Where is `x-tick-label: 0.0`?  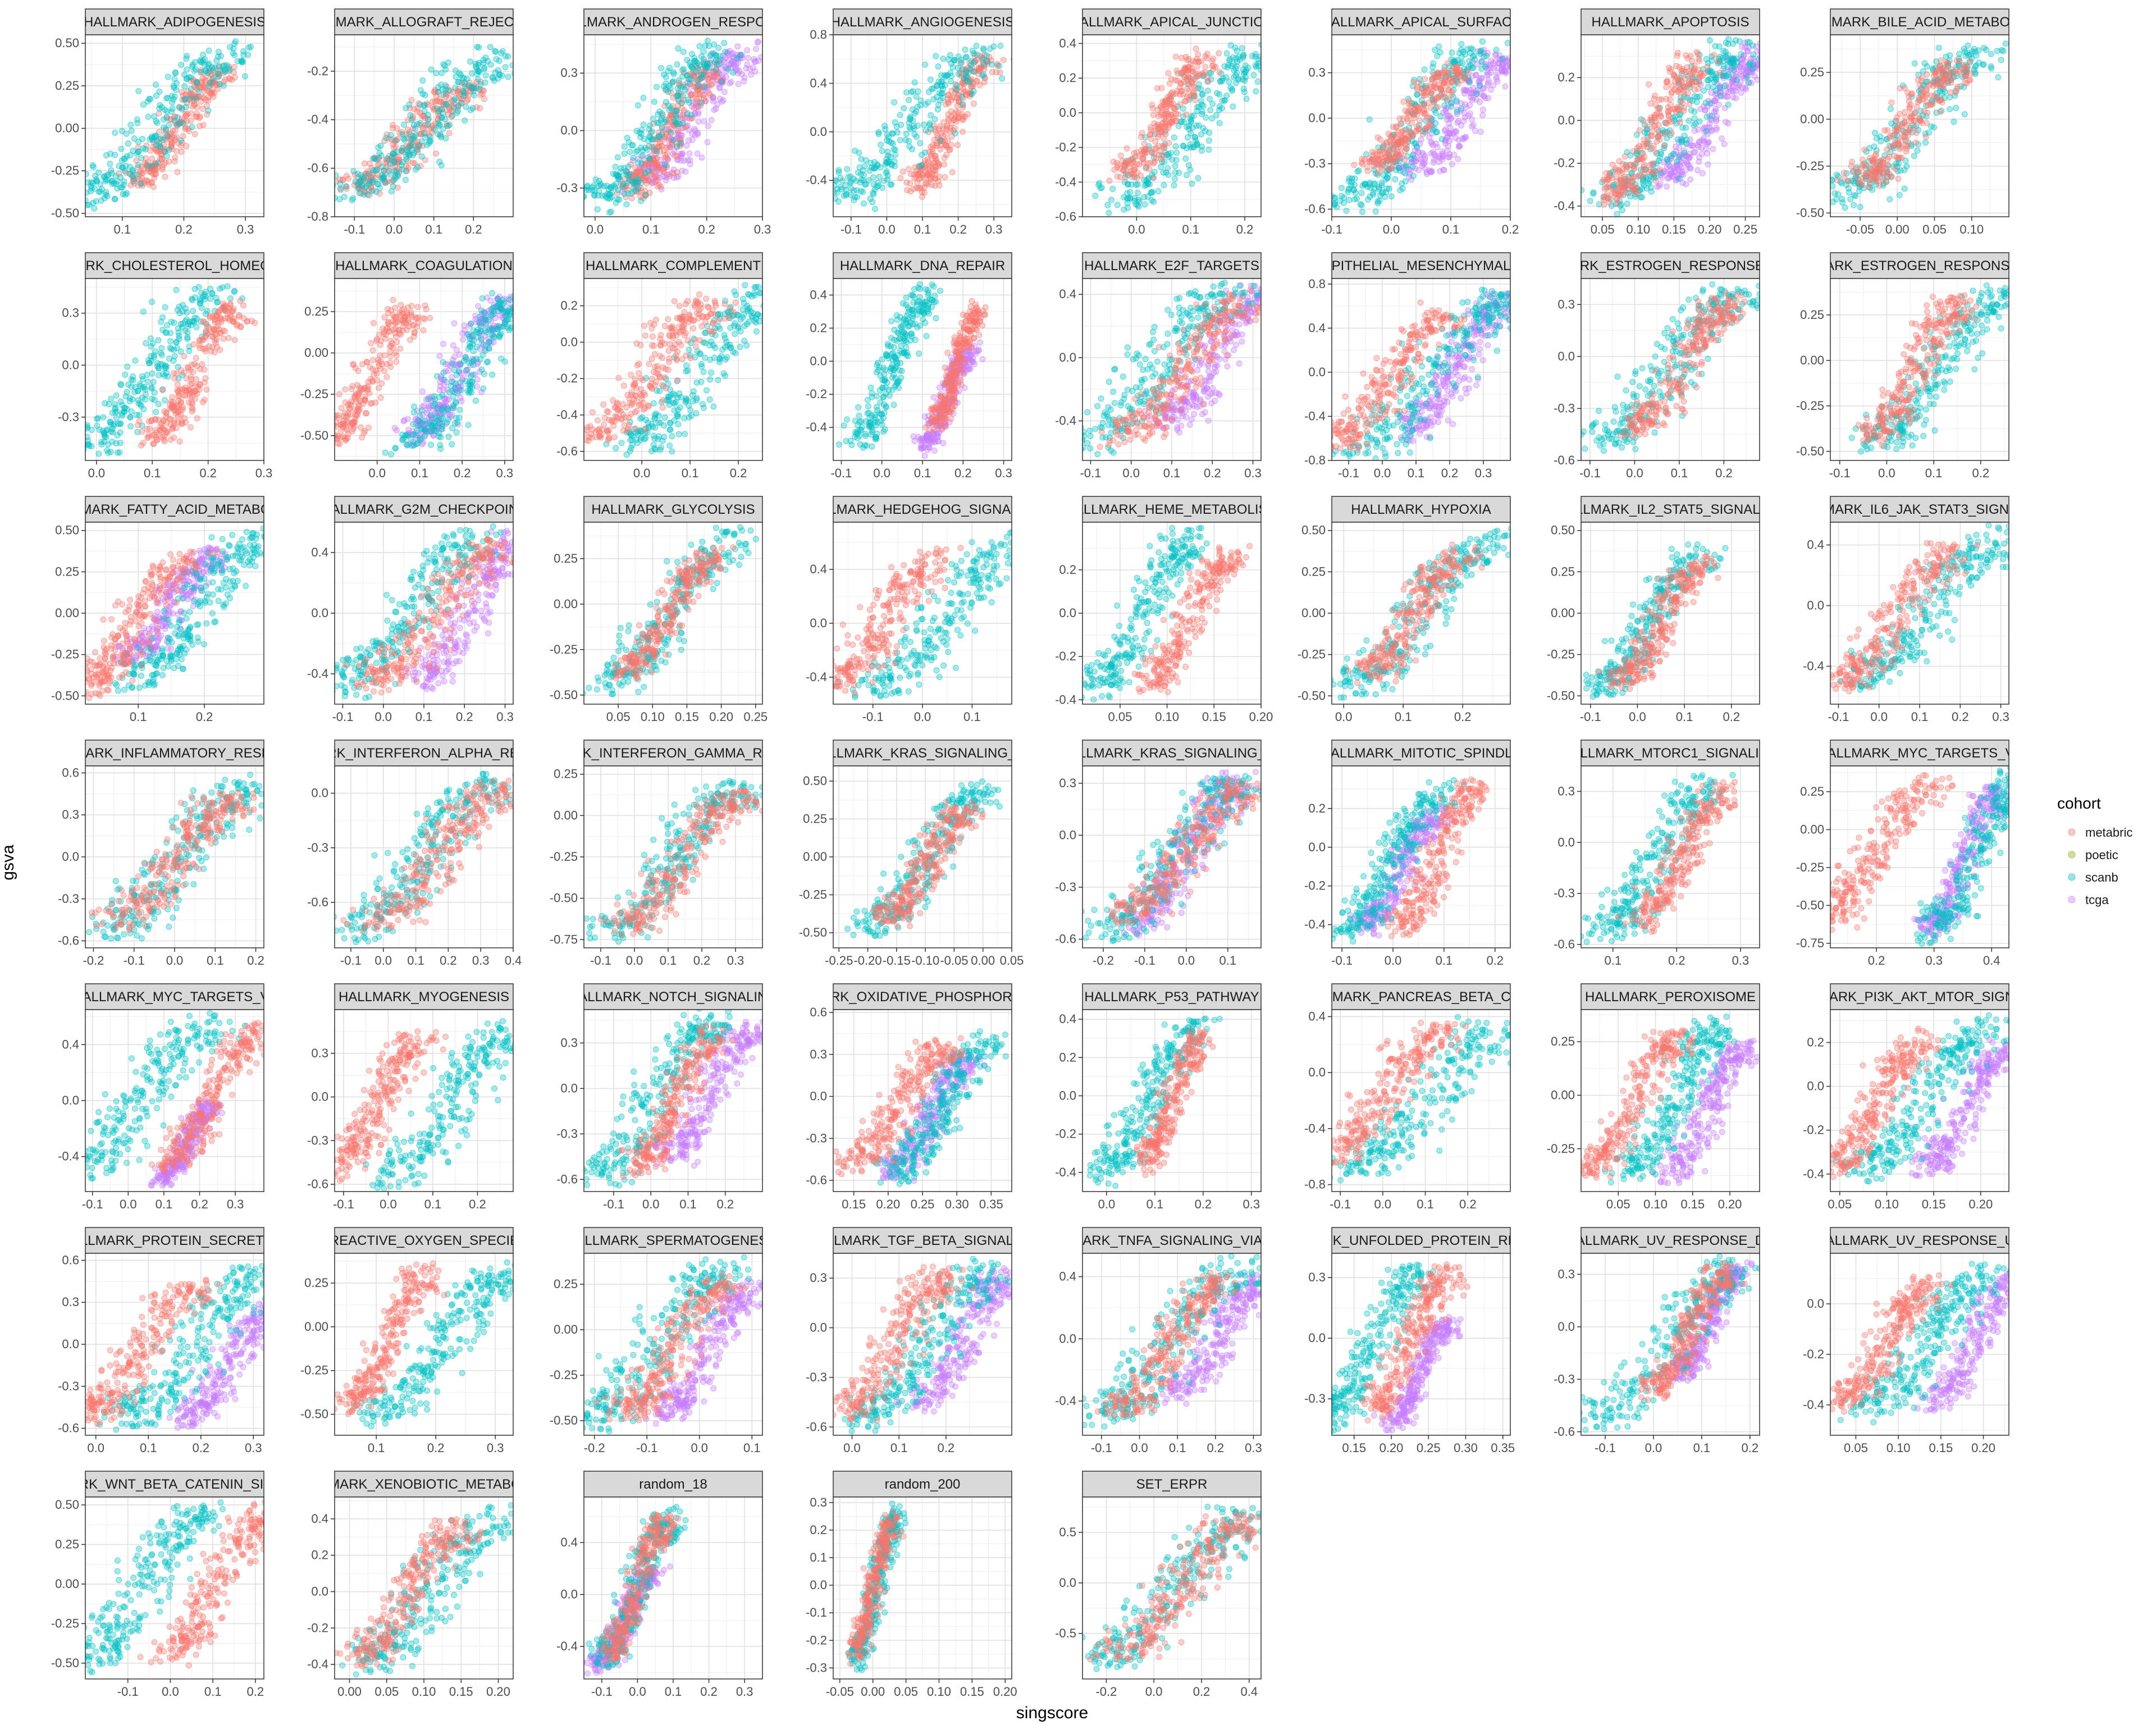 x-tick-label: 0.0 is located at coordinates (394, 229).